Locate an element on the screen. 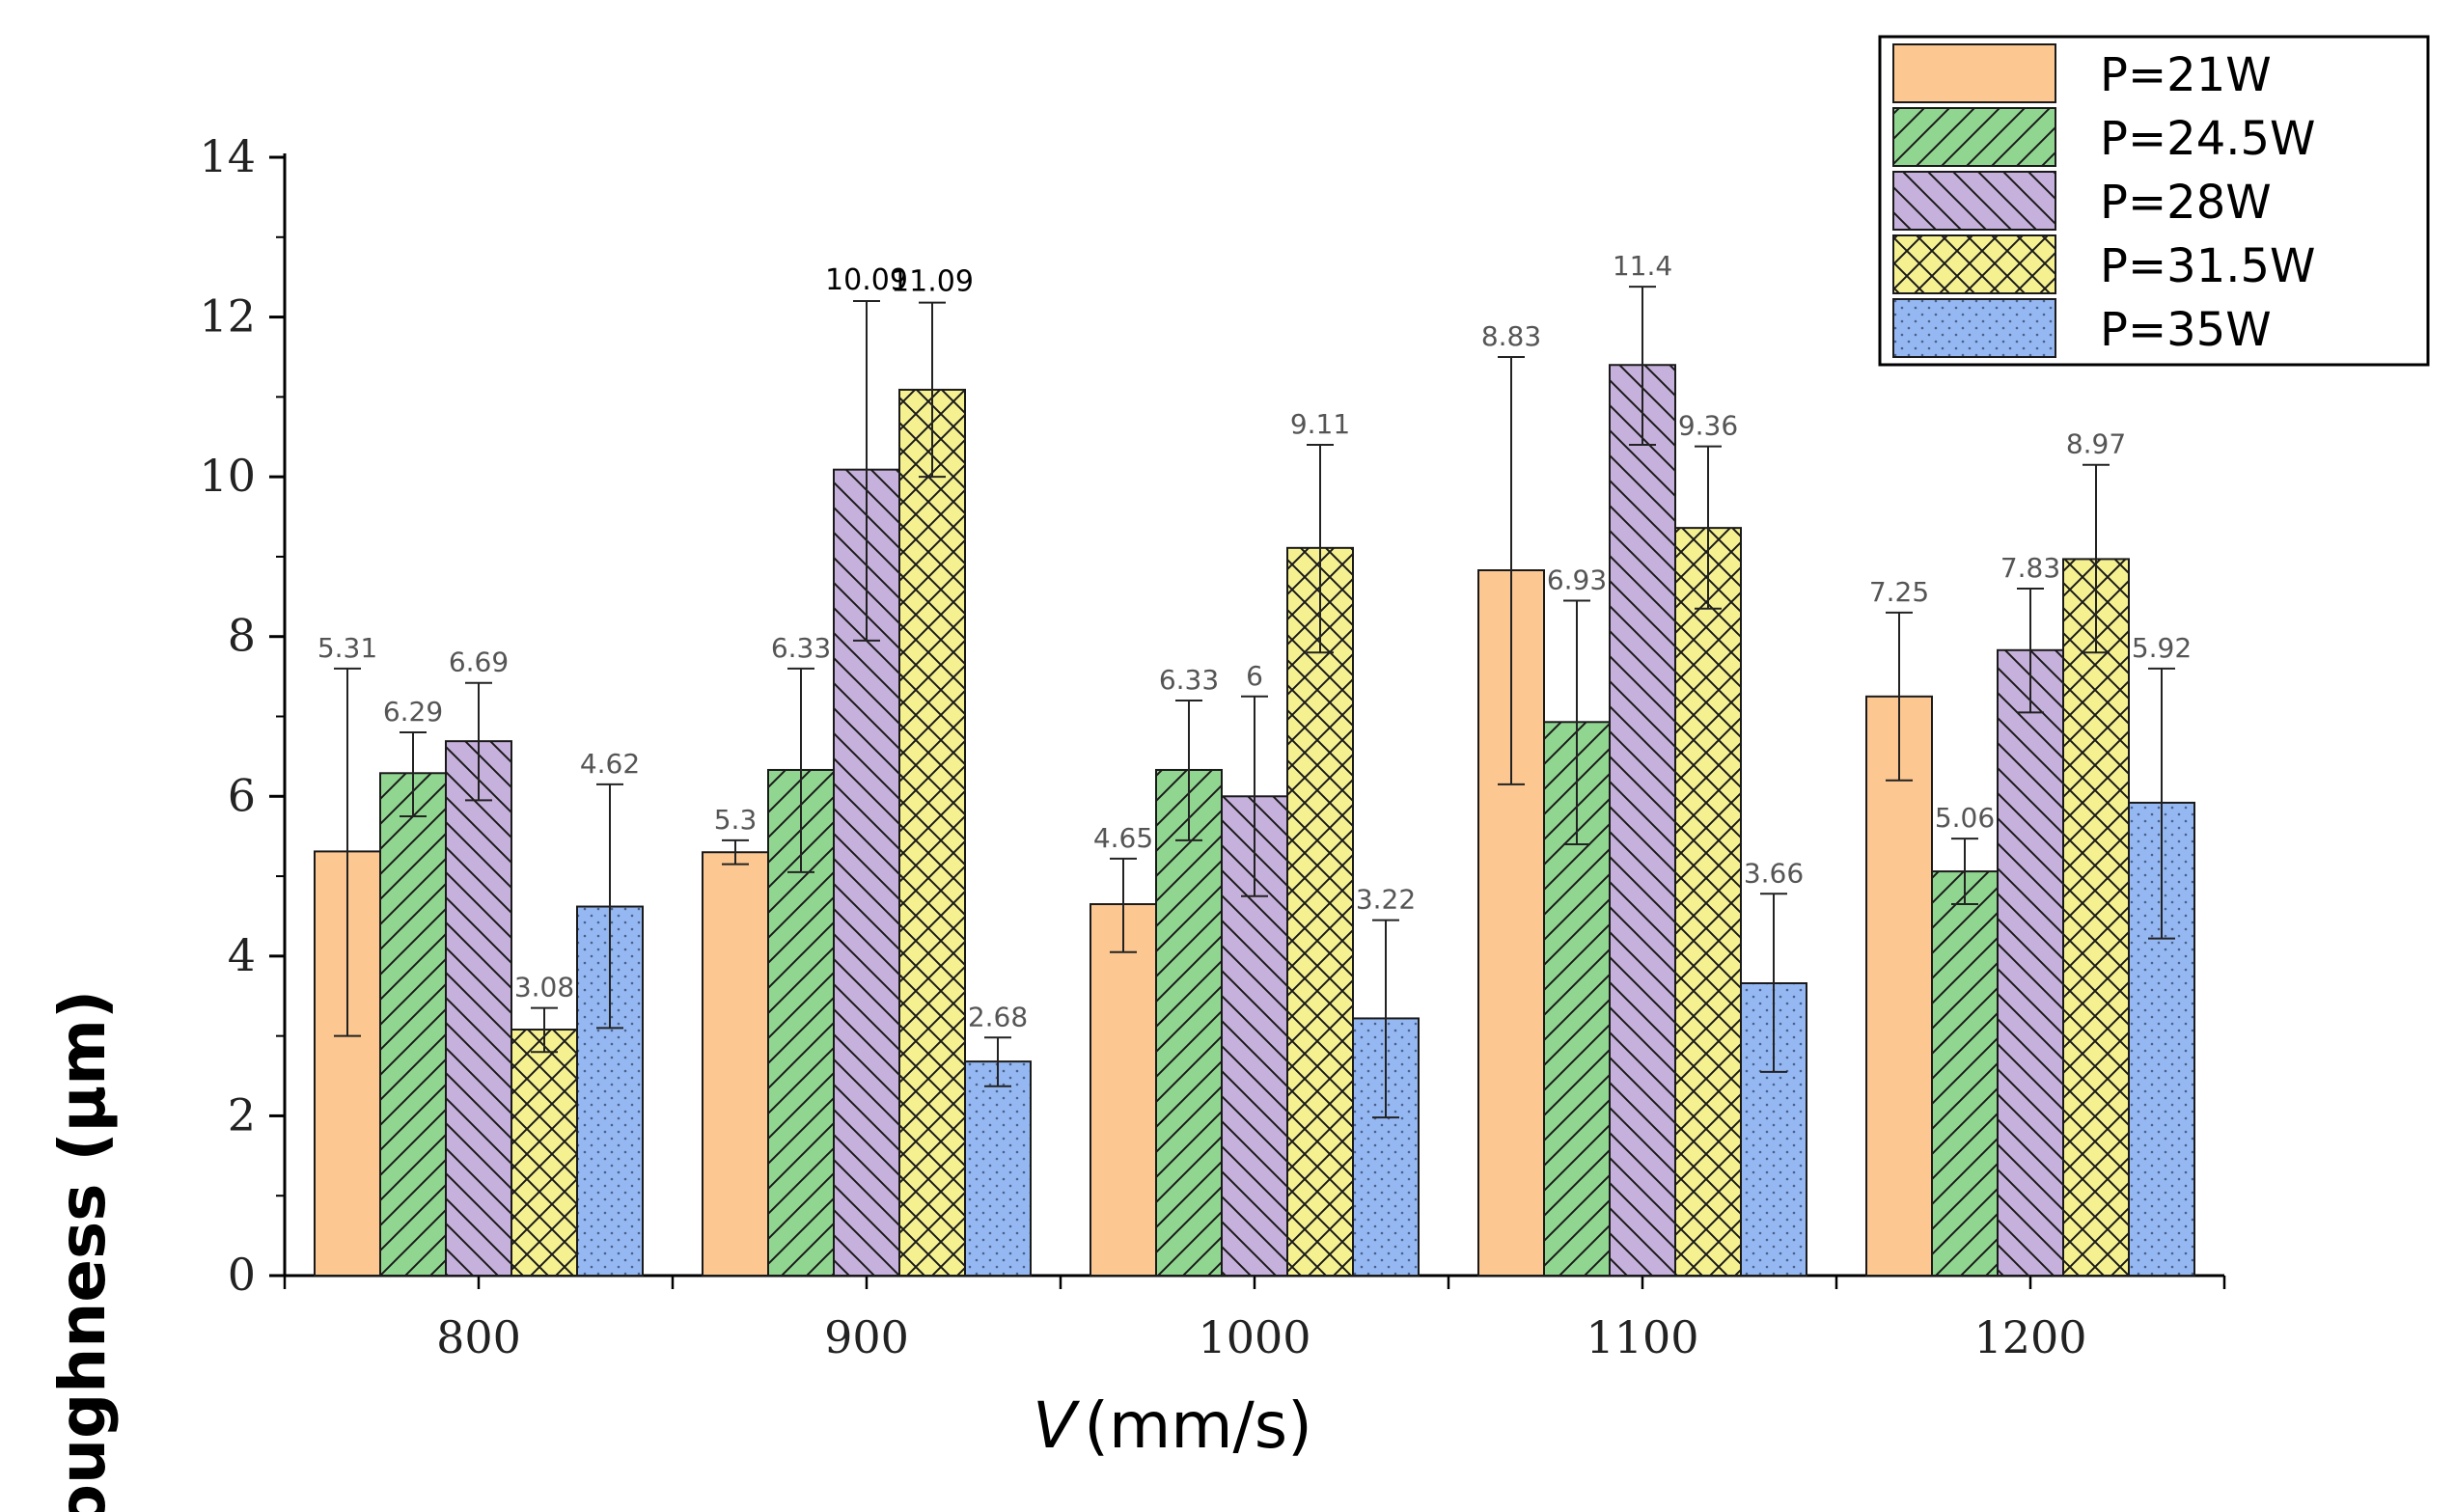  data-label: 3.22 is located at coordinates (1386, 900).